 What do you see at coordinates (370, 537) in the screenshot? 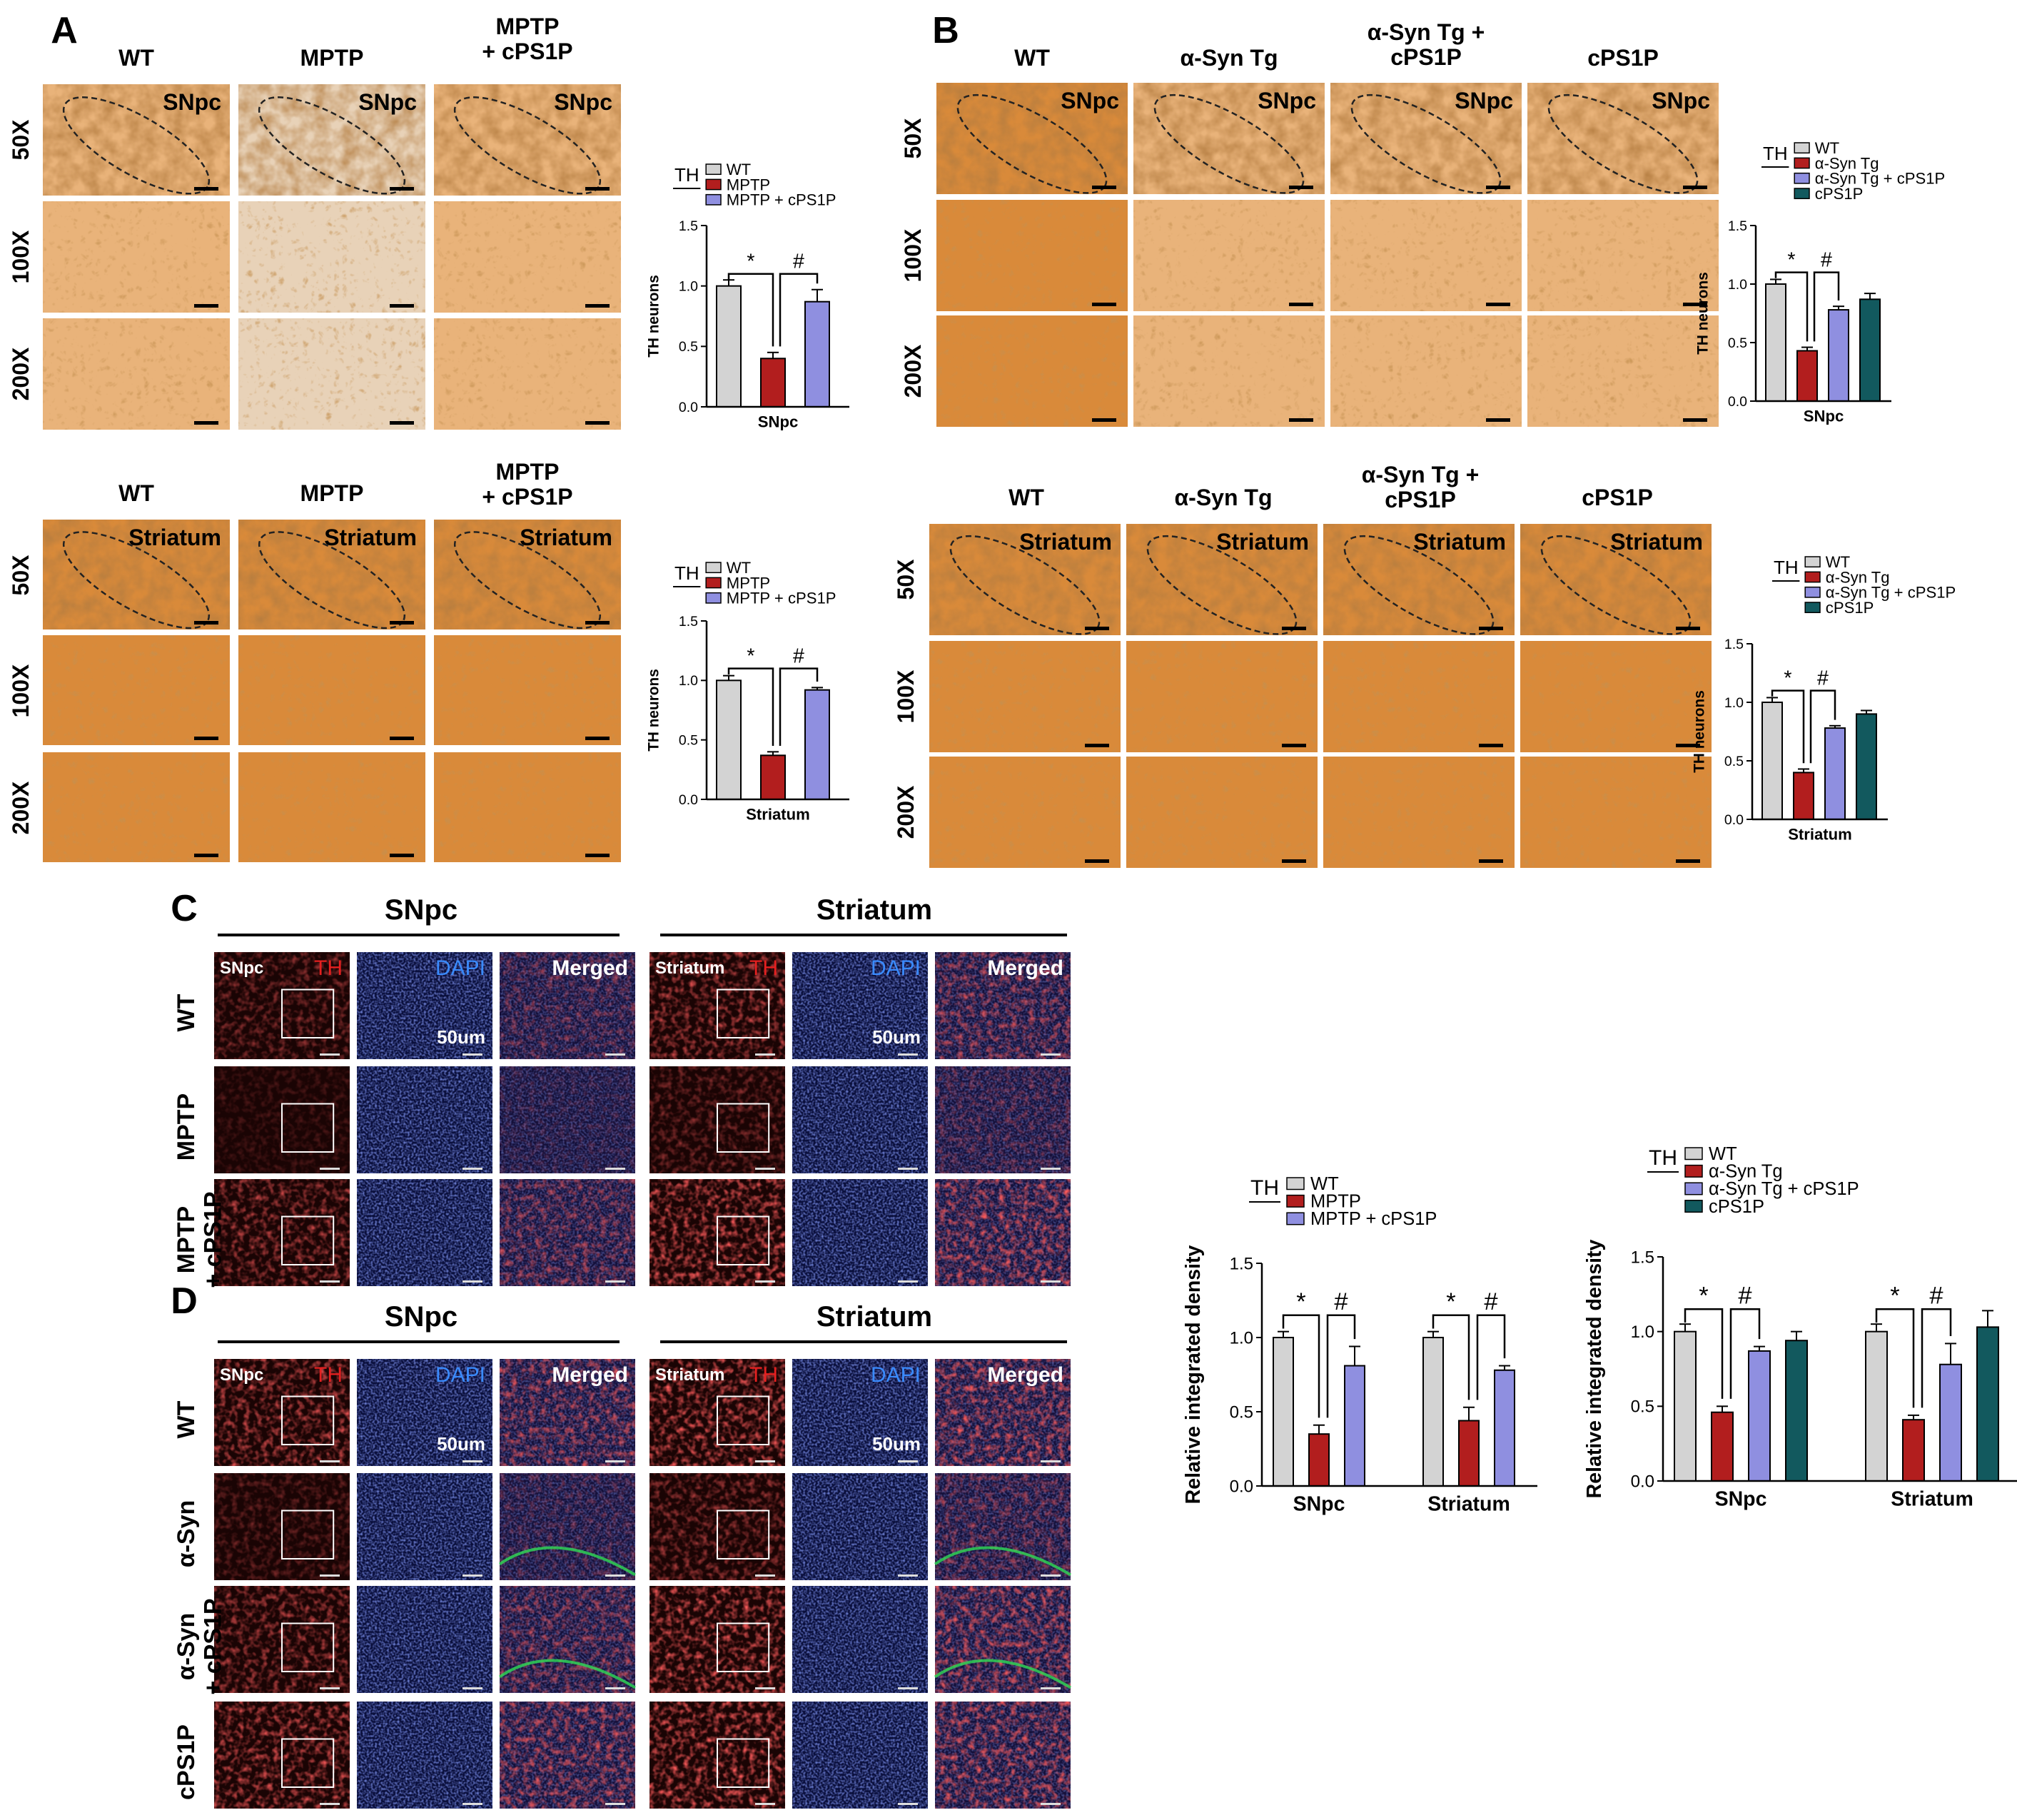
I see `region-label: Striatum` at bounding box center [370, 537].